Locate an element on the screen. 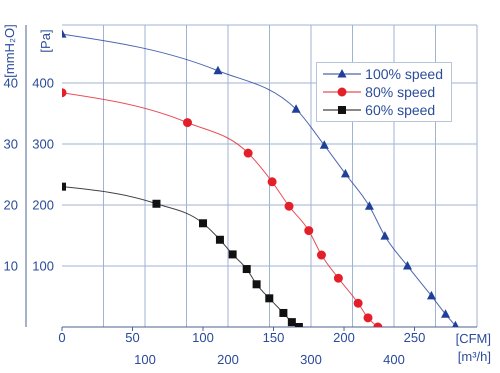  x2-tick-label: 400 is located at coordinates (394, 360).